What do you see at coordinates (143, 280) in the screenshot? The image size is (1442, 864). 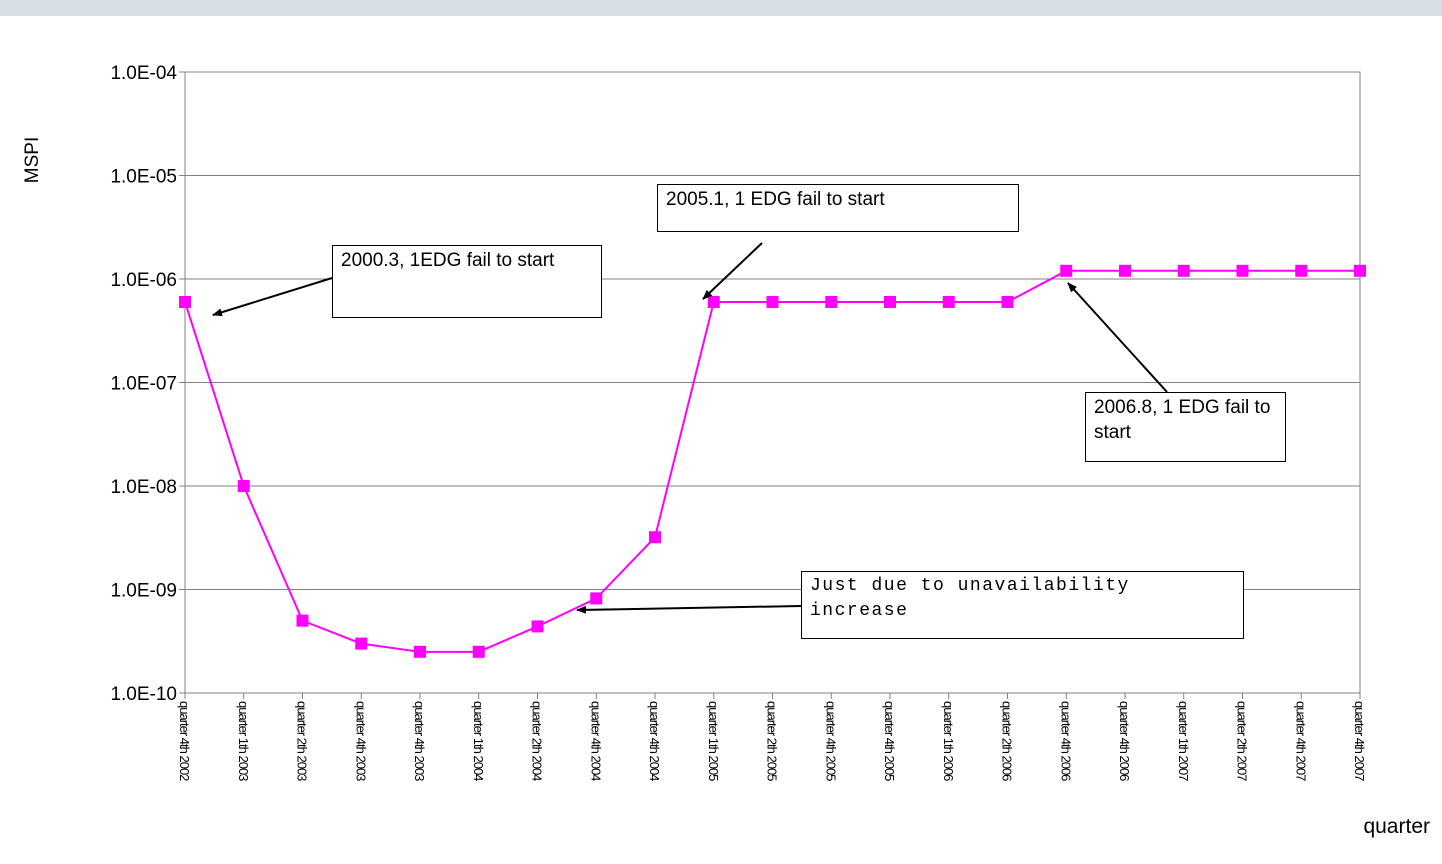 I see `y-tick-label: 1.0E-06` at bounding box center [143, 280].